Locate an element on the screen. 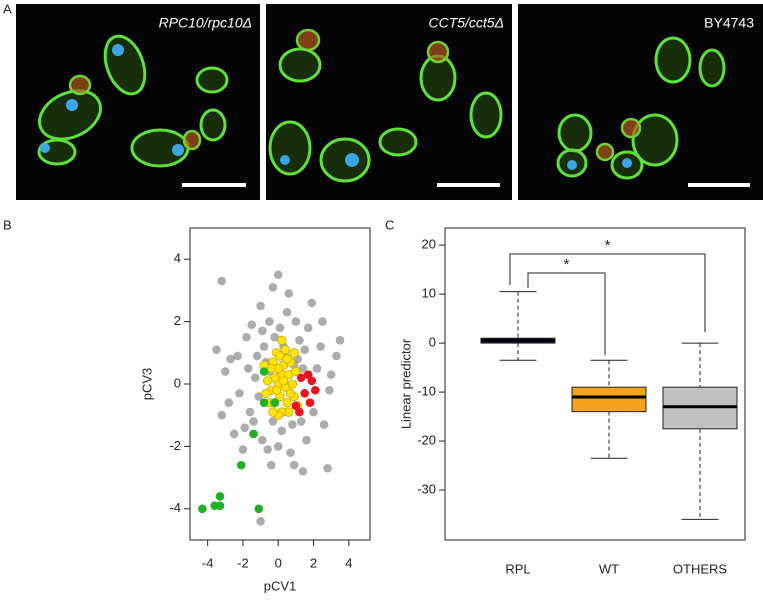 This screenshot has height=603, width=763. y-tick-label: 2 is located at coordinates (177, 320).